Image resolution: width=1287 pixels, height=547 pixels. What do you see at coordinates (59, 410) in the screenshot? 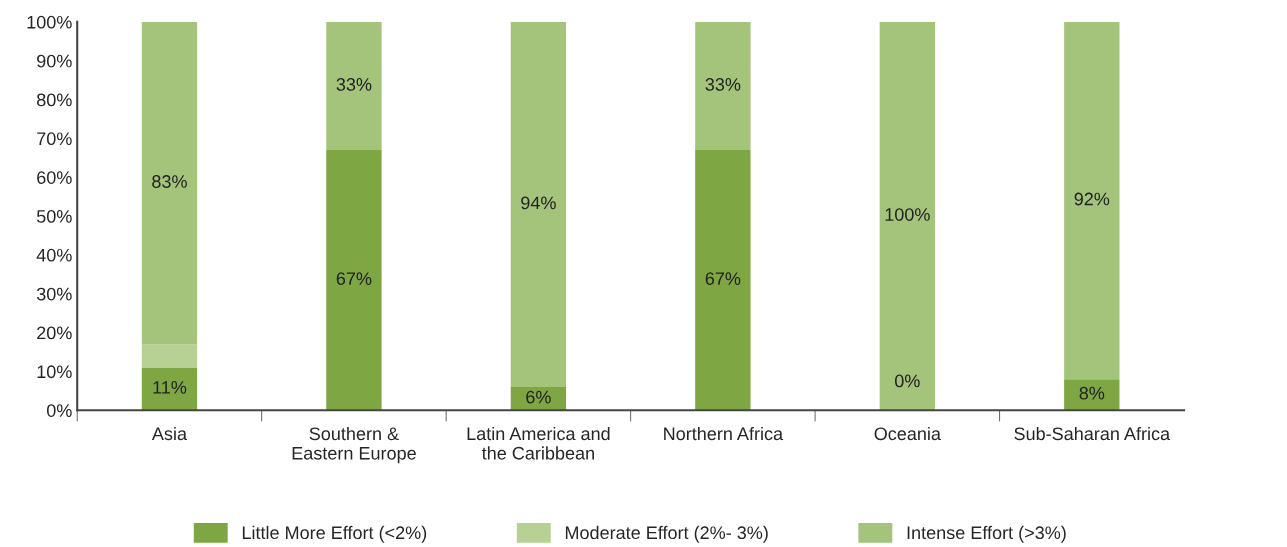
I see `y-tick-label: 0%` at bounding box center [59, 410].